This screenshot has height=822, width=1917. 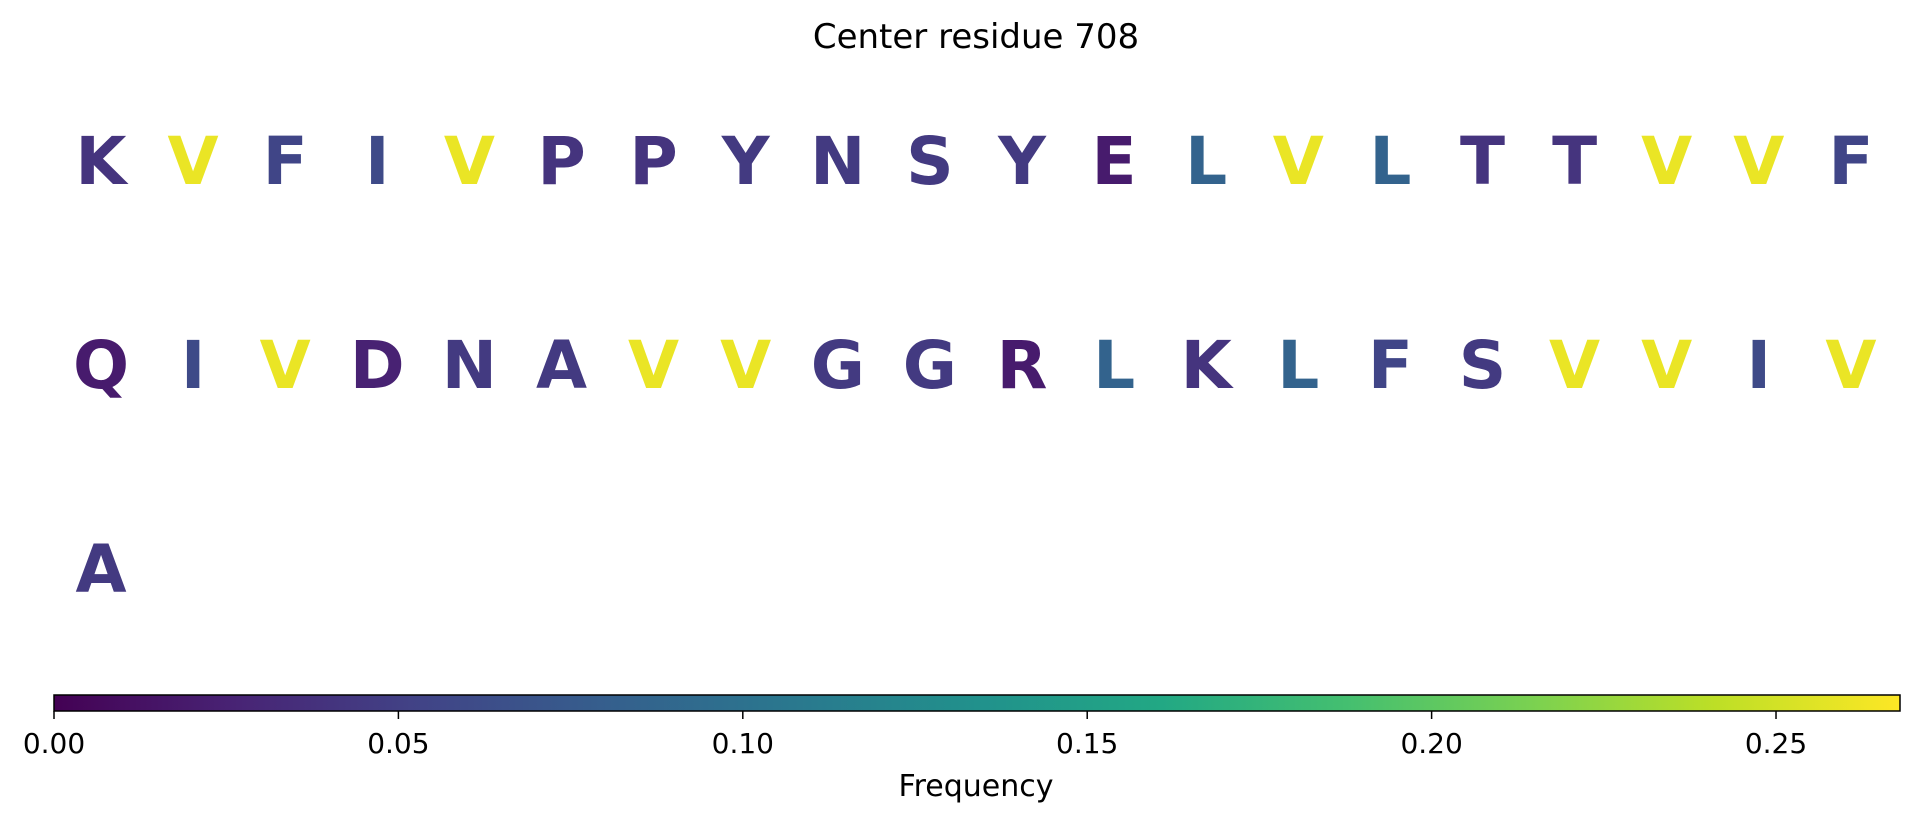 What do you see at coordinates (54, 743) in the screenshot?
I see `colorbar-tick-label: 0.00` at bounding box center [54, 743].